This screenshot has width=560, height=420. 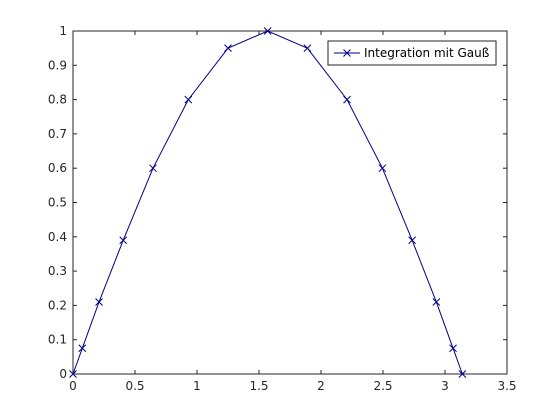 I want to click on y-tick-label: 0.9, so click(x=57, y=65).